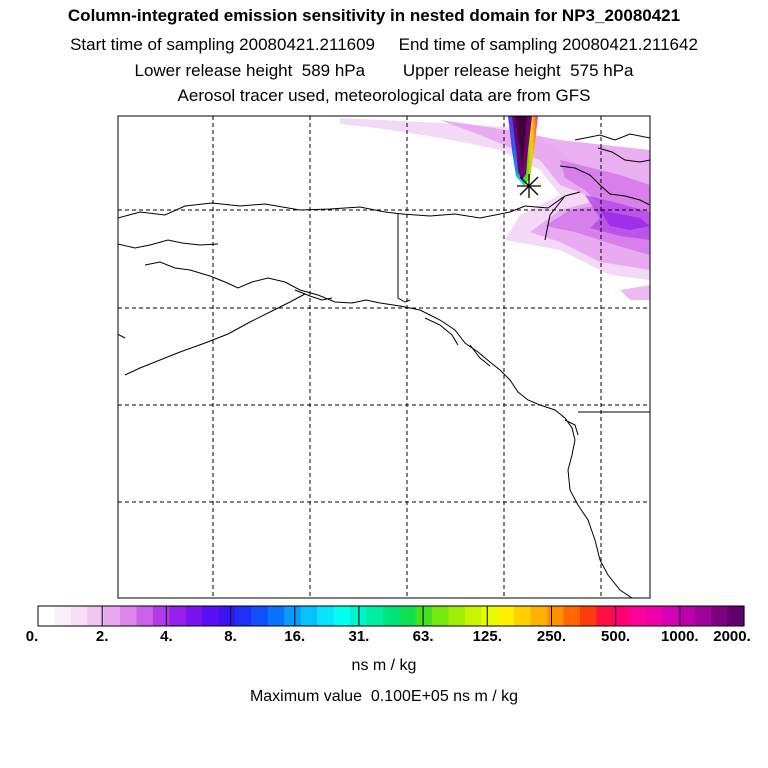 This screenshot has width=768, height=768. I want to click on colorbar-tick-label: 1000., so click(680, 636).